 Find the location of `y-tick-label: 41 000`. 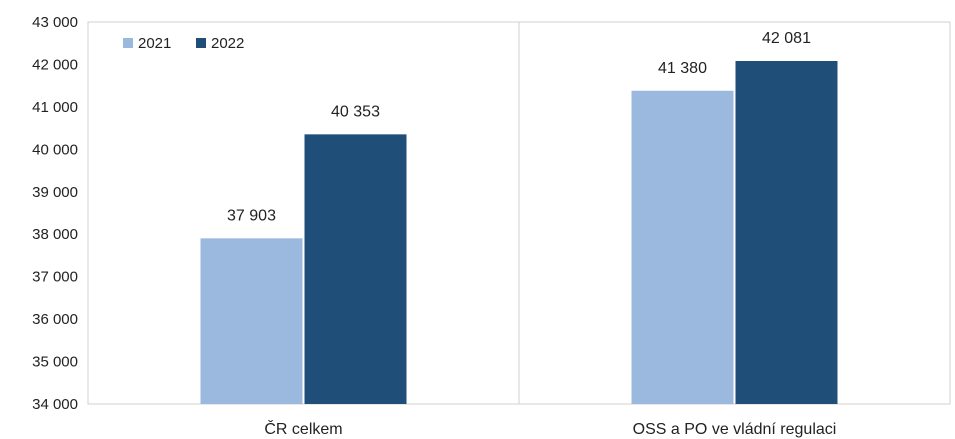

y-tick-label: 41 000 is located at coordinates (55, 107).